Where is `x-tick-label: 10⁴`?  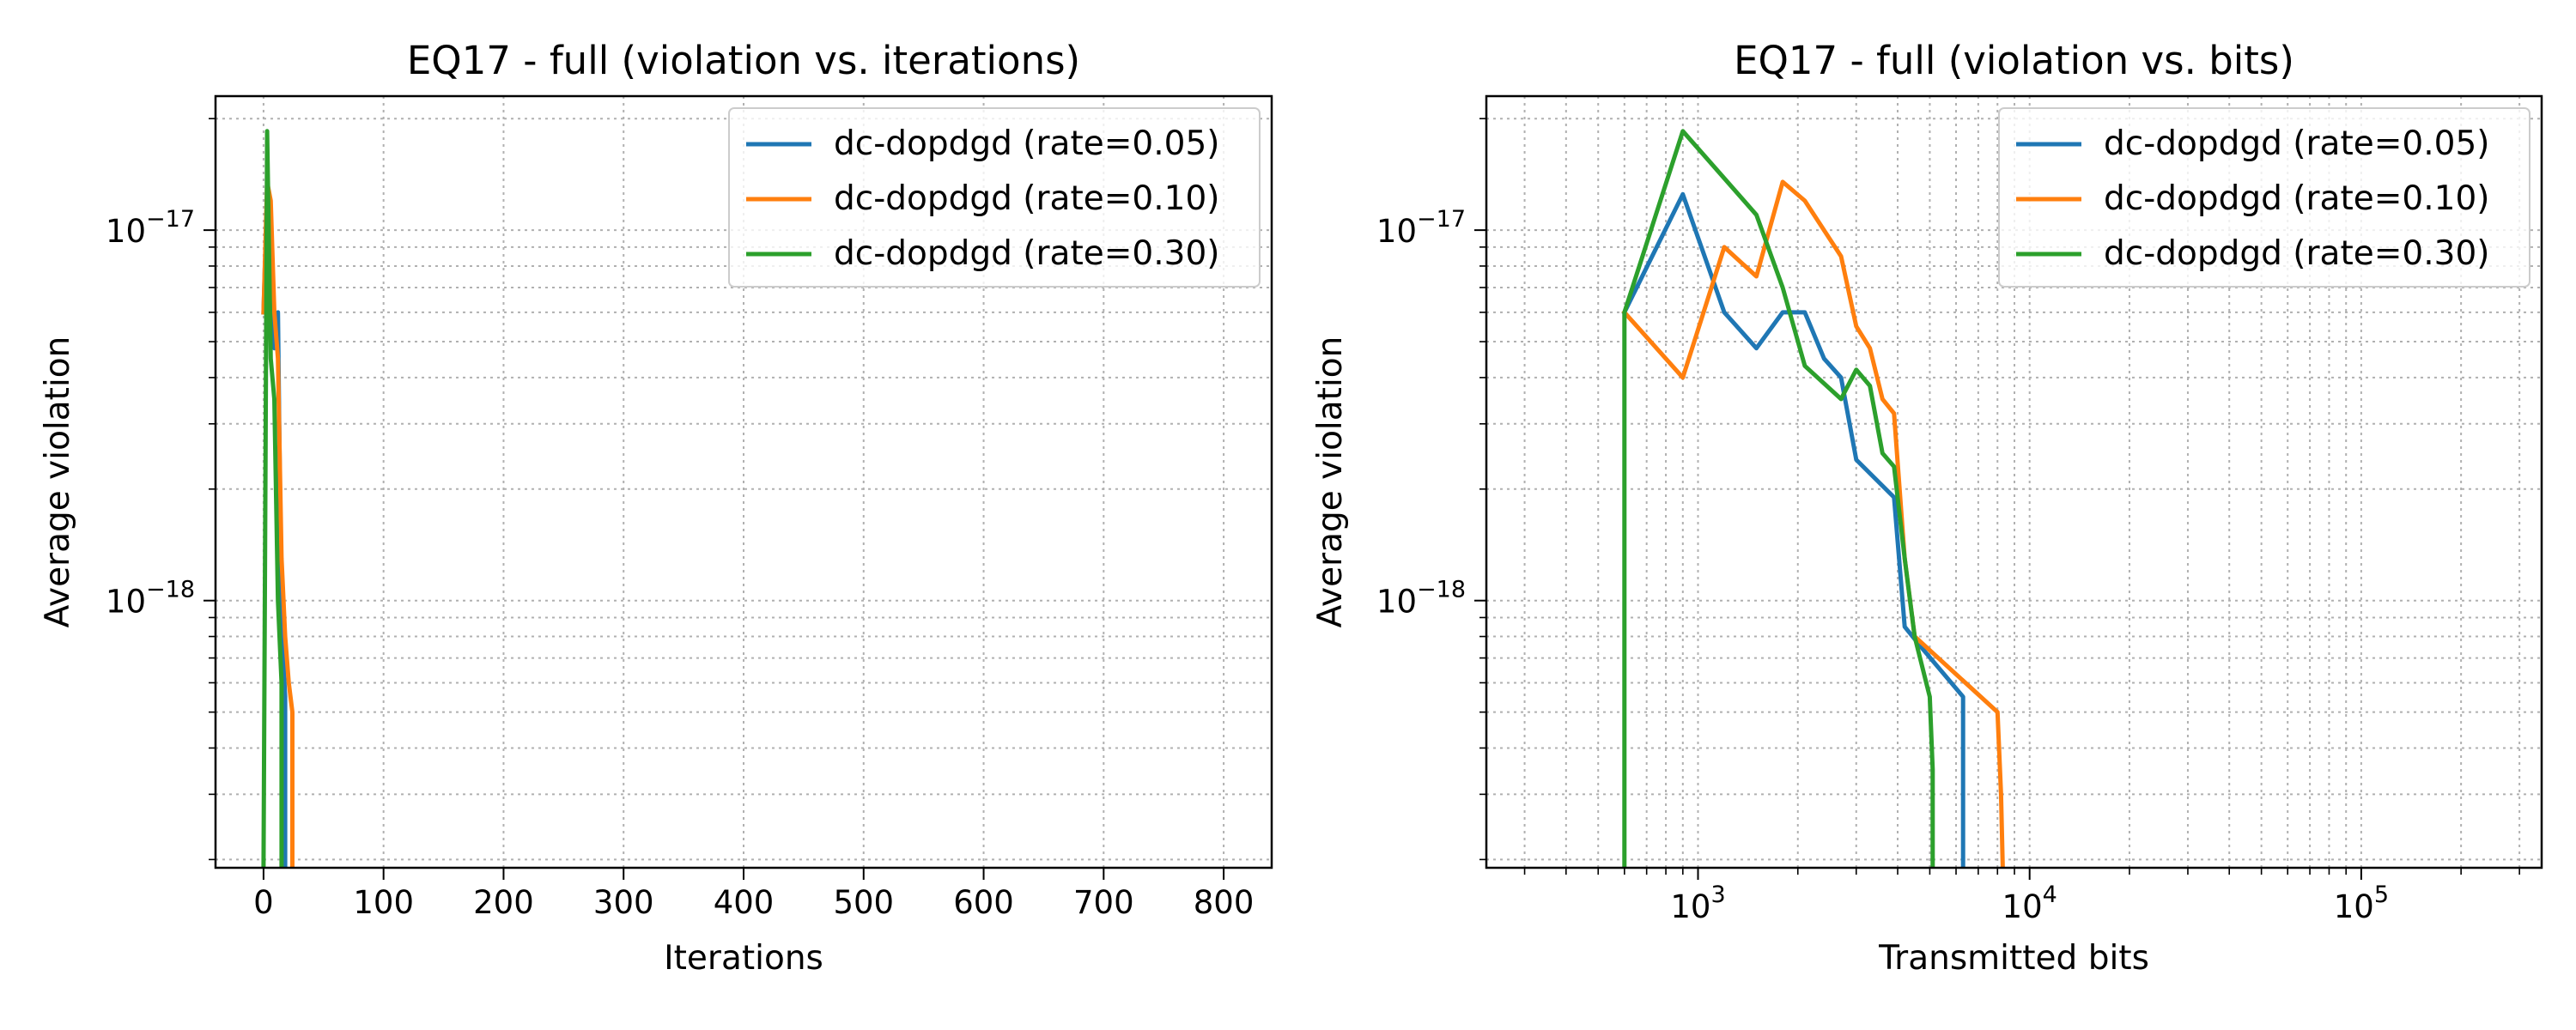
x-tick-label: 10⁴ is located at coordinates (2029, 903).